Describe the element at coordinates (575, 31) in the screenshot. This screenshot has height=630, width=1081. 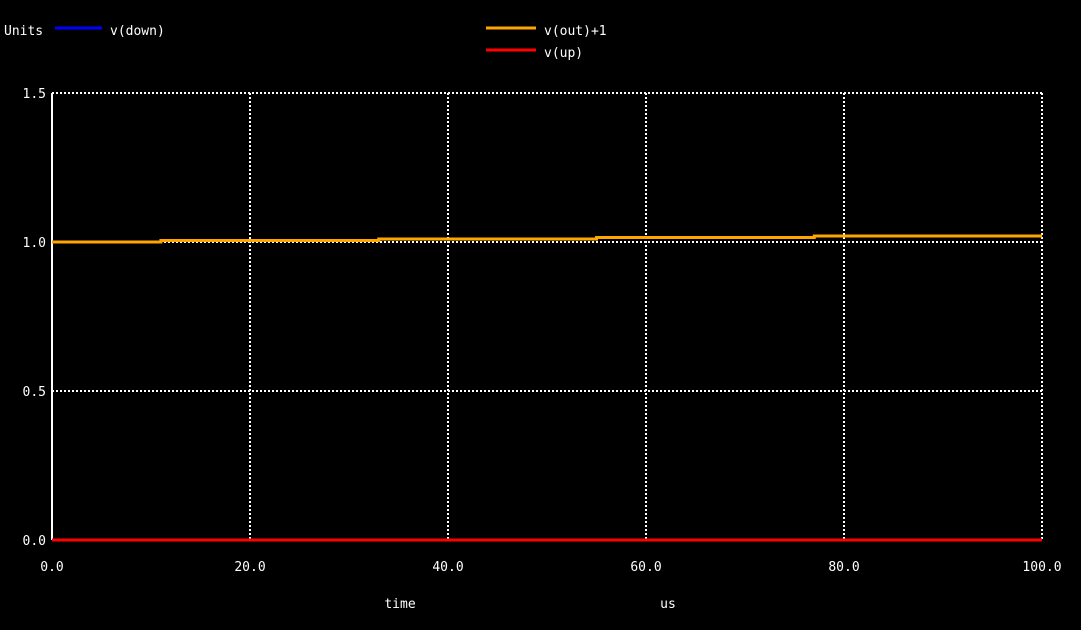
I see `legend-label: v(out)+1` at that location.